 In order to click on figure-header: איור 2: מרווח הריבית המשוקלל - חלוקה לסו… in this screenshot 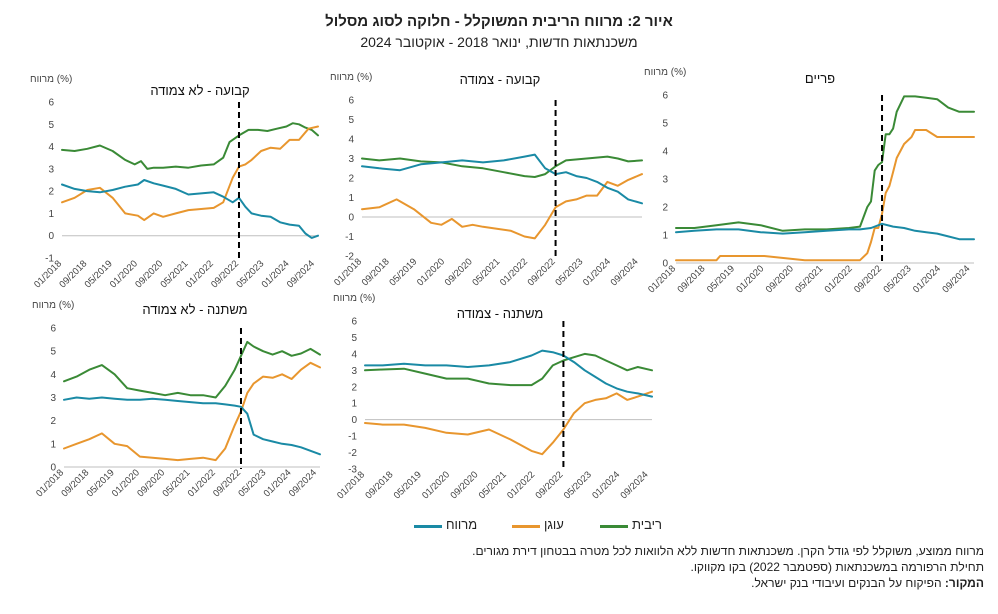, I will do `click(499, 32)`.